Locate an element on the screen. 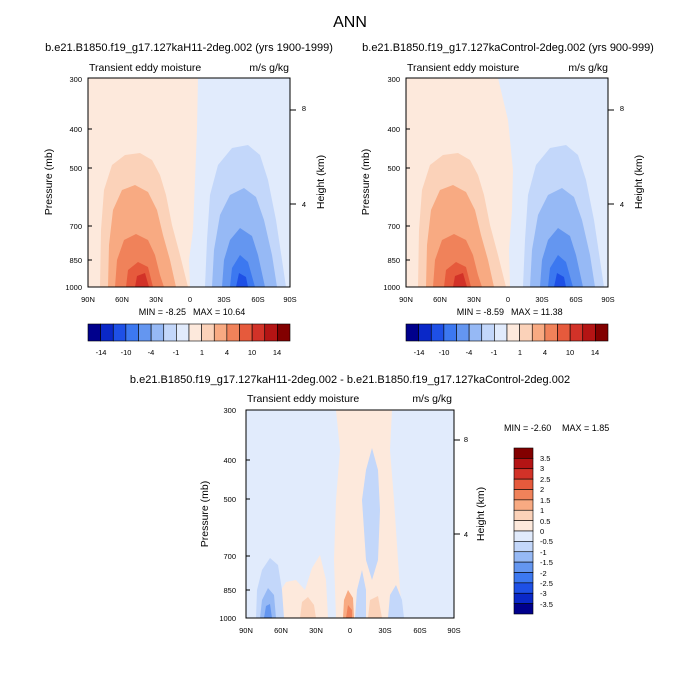 The height and width of the screenshot is (700, 700). colorbar-label: 2.5 is located at coordinates (545, 479).